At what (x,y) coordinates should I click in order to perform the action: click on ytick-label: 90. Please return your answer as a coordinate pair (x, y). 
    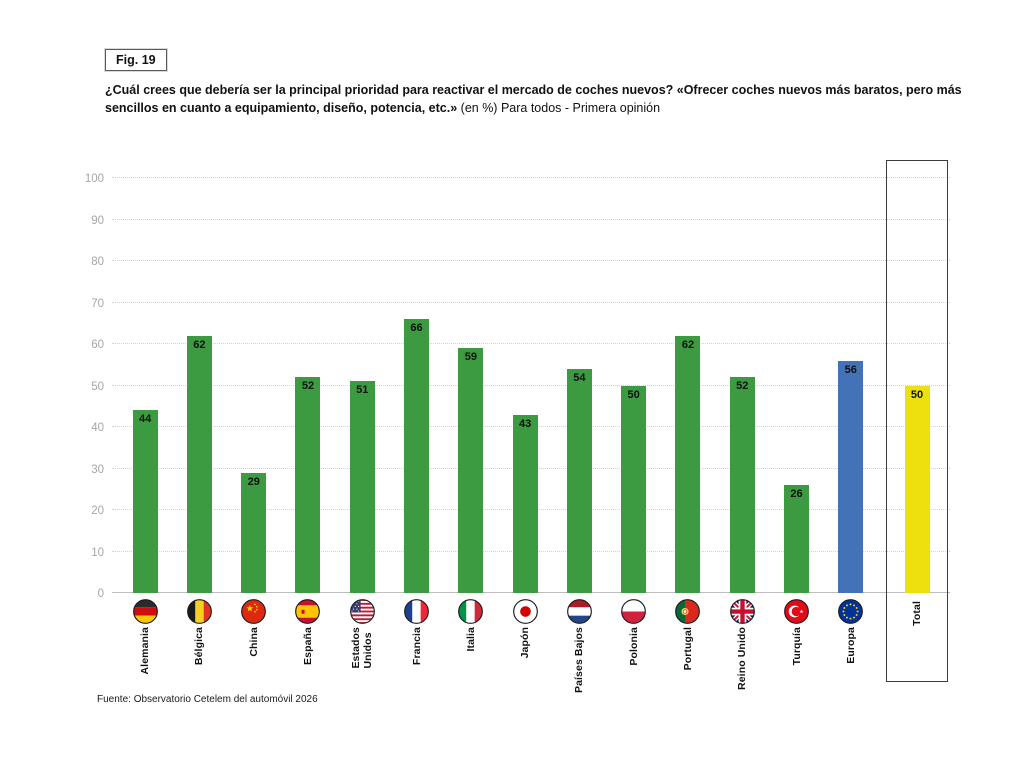
    Looking at the image, I should click on (97, 220).